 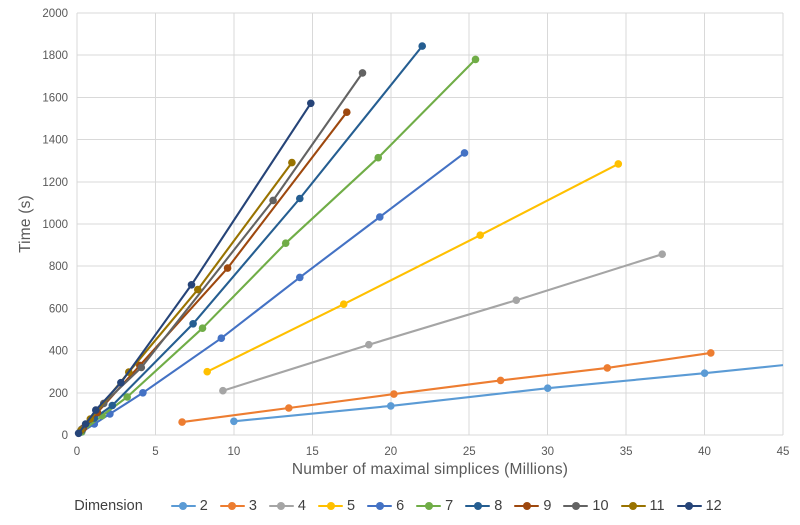 I want to click on legend-item-dim-9: 9, so click(x=532, y=506).